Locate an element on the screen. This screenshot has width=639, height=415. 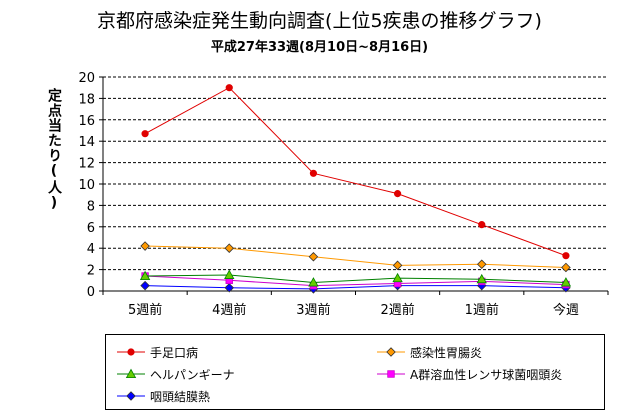
y-tick-label: 14 is located at coordinates (86, 142).